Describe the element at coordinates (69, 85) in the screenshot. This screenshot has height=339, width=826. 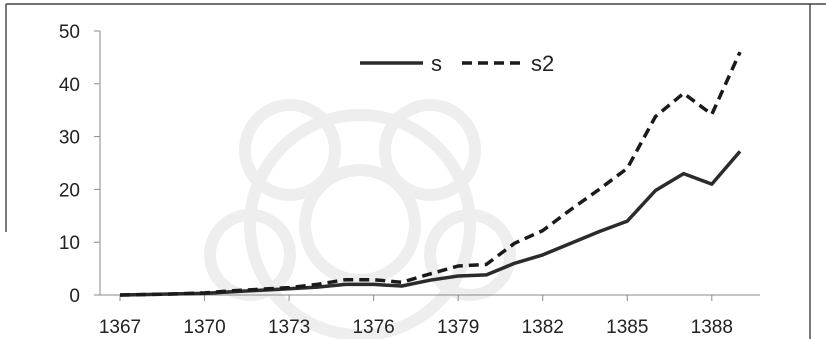
I see `y-tick-label: 40` at that location.